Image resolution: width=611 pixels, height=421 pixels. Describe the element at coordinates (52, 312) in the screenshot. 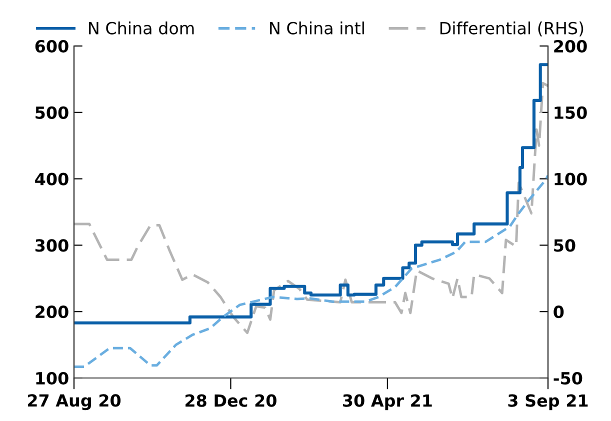

I see `y-tick-label: 200` at that location.